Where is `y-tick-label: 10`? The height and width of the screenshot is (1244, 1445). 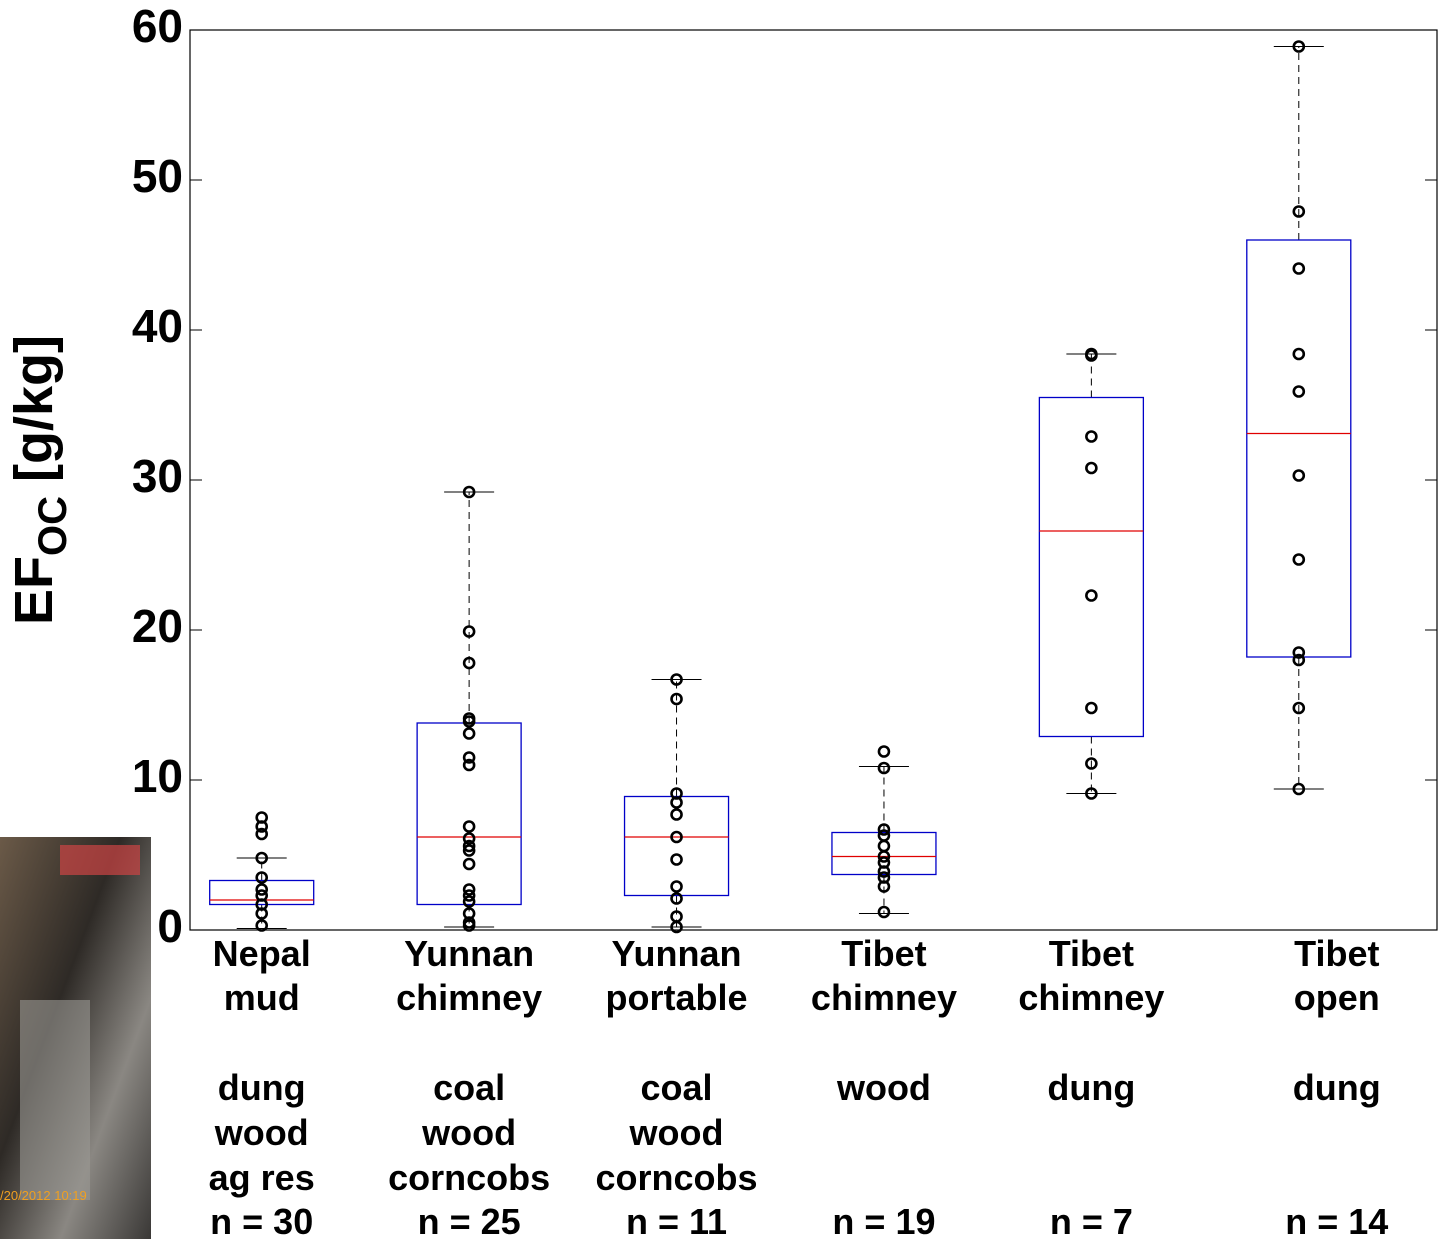
y-tick-label: 10 is located at coordinates (157, 776).